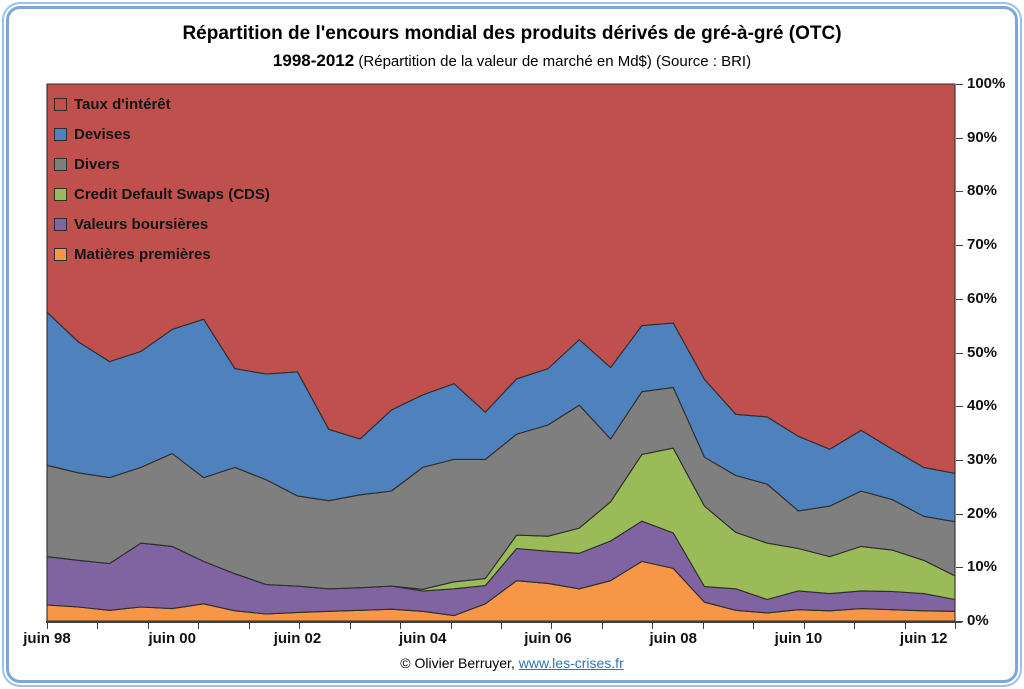  What do you see at coordinates (982, 406) in the screenshot?
I see `y-tick-label: 40%` at bounding box center [982, 406].